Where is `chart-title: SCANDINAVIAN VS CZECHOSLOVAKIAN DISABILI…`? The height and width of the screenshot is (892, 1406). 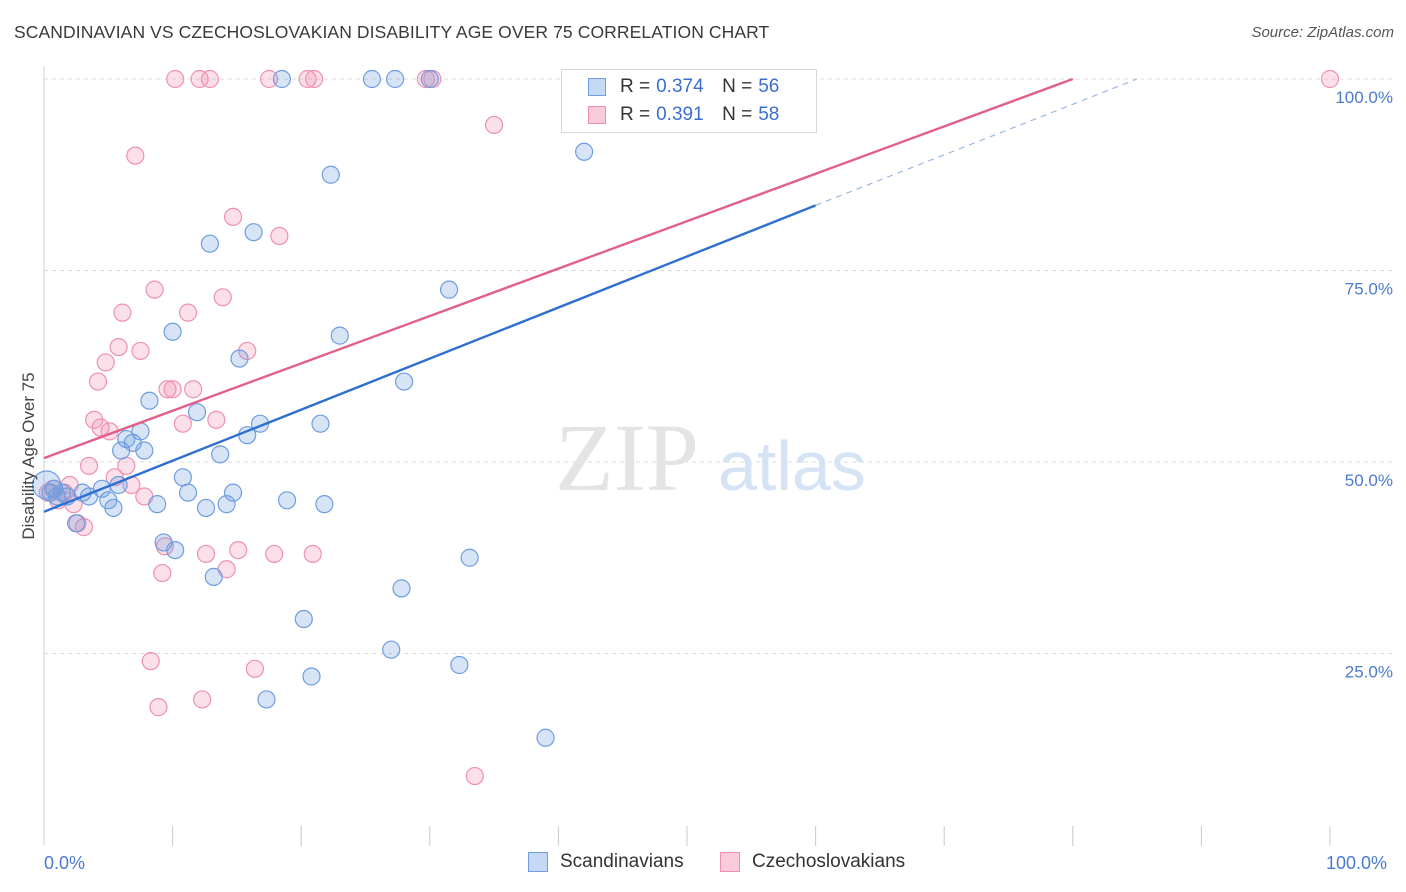 chart-title: SCANDINAVIAN VS CZECHOSLOVAKIAN DISABILI… is located at coordinates (392, 32).